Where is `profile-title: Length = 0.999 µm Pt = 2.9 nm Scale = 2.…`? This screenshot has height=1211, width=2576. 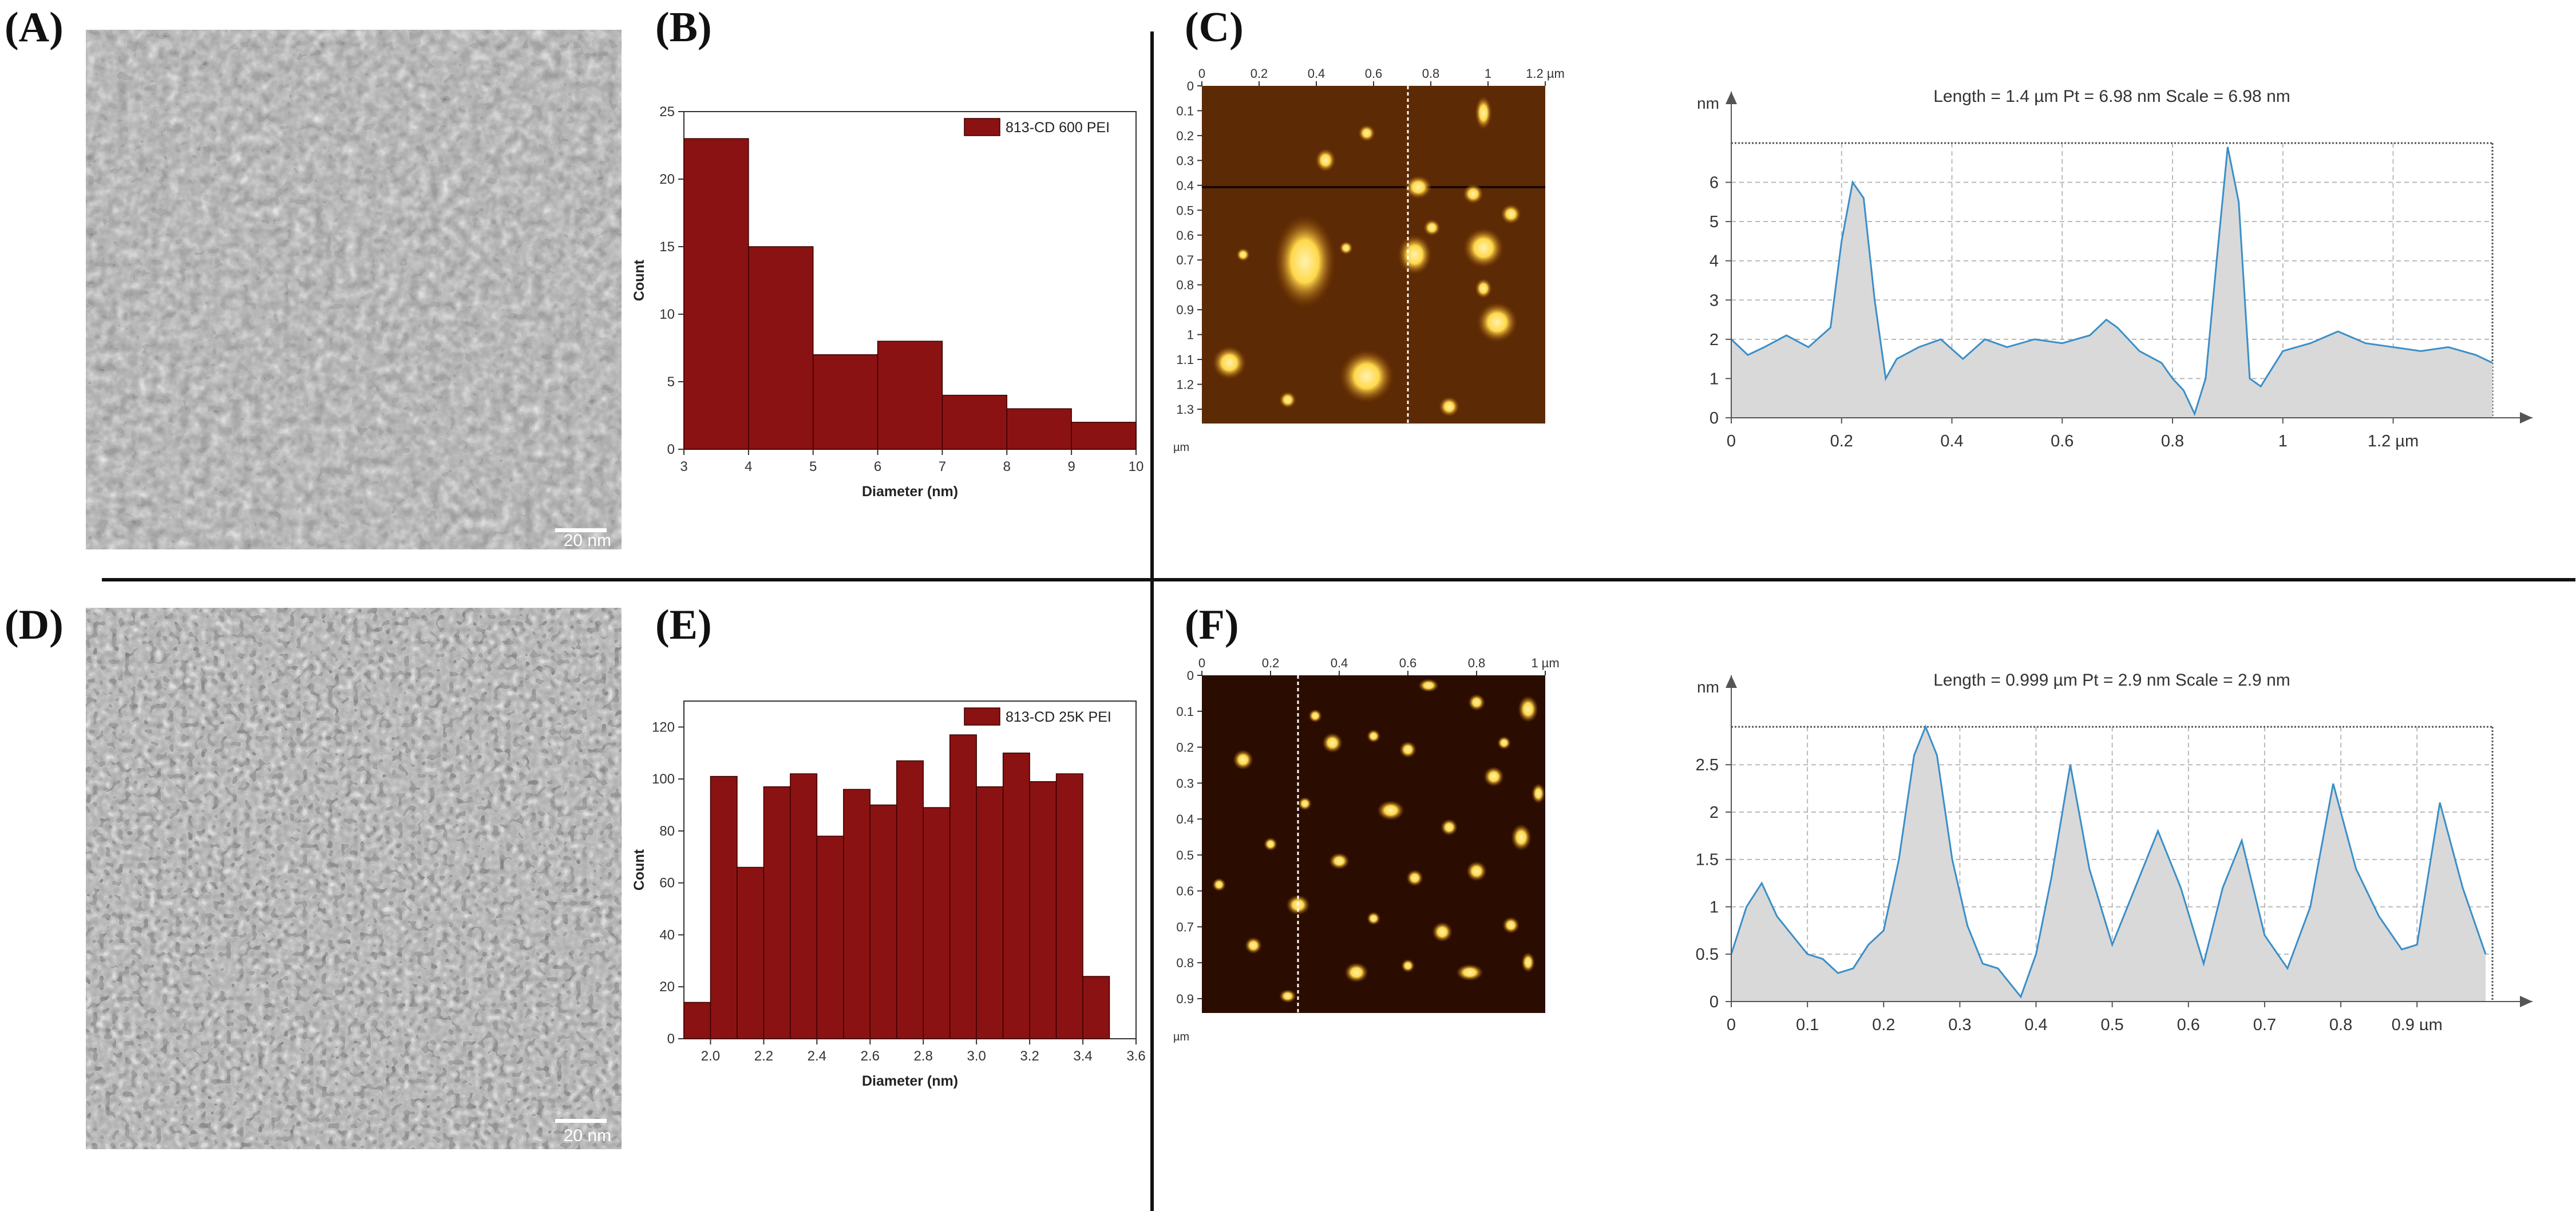
profile-title: Length = 0.999 µm Pt = 2.9 nm Scale = 2.… is located at coordinates (2111, 680).